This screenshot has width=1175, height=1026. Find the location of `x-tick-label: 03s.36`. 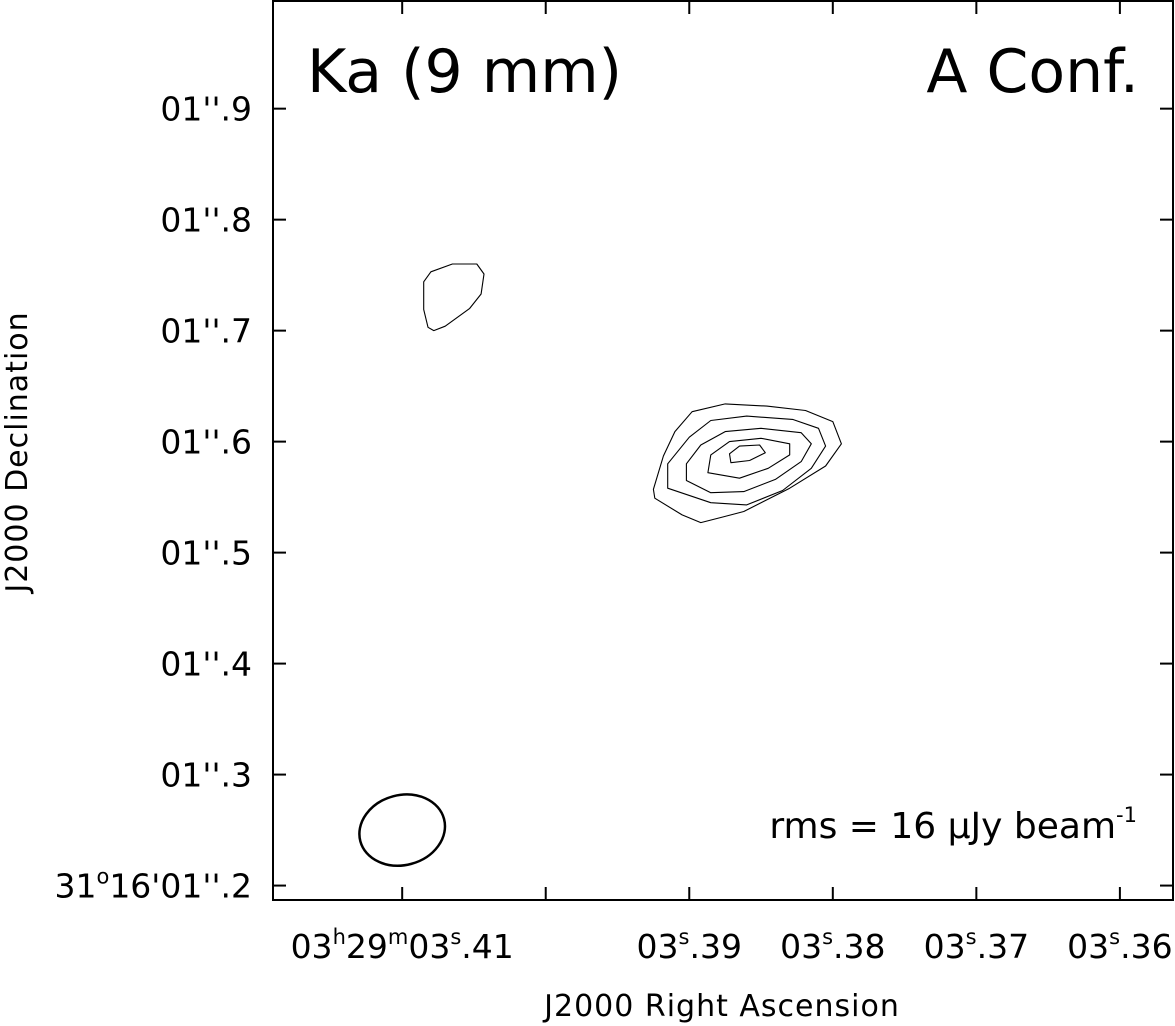

x-tick-label: 03s.36 is located at coordinates (1119, 945).